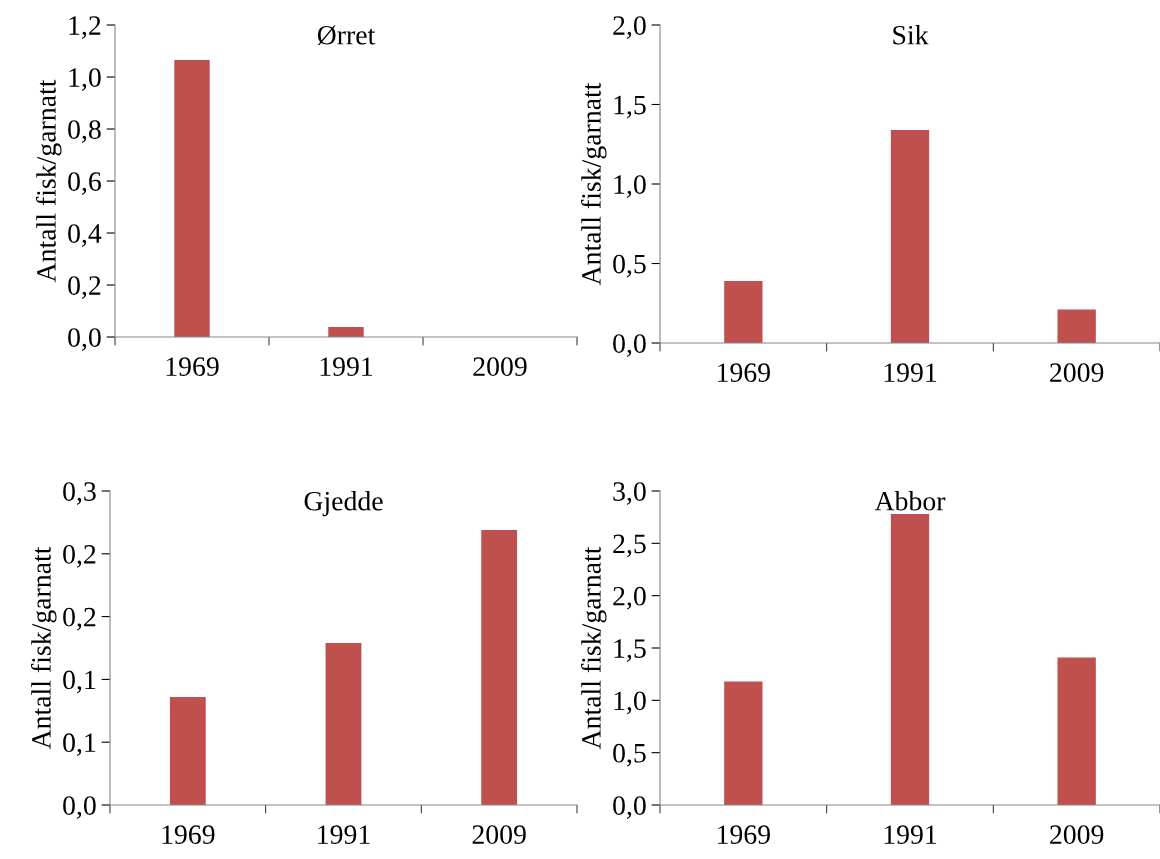 This screenshot has height=859, width=1160. What do you see at coordinates (84, 131) in the screenshot?
I see `y-tick-label: 0,8` at bounding box center [84, 131].